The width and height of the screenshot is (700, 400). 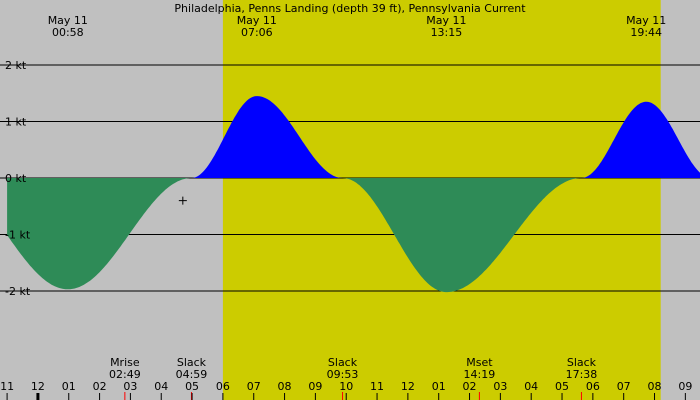 What do you see at coordinates (161, 386) in the screenshot?
I see `hour-label-5: 04` at bounding box center [161, 386].